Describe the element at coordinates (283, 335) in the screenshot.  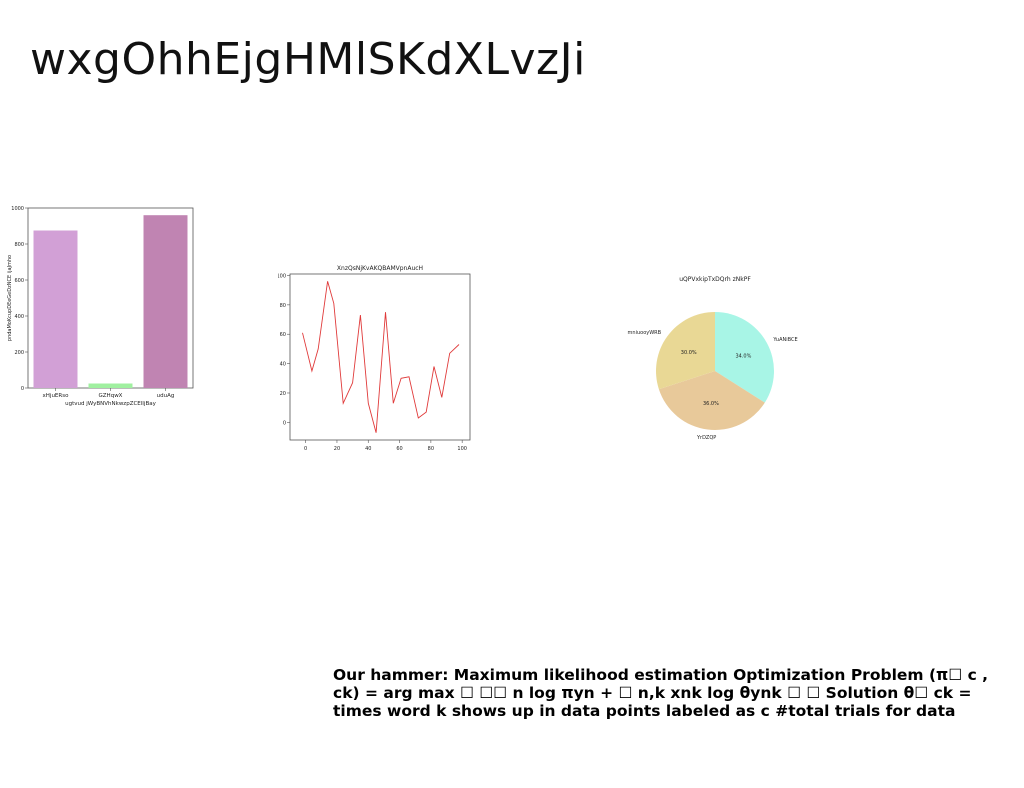
I see `line-y-tick-label: 60` at that location.